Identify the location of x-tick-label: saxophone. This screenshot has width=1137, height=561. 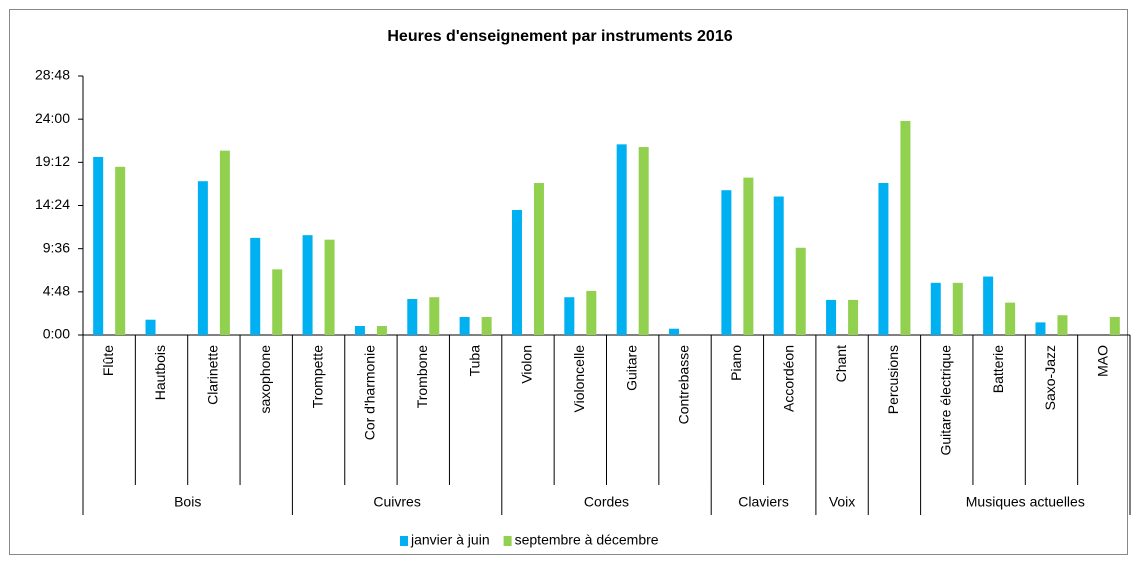
(265, 379).